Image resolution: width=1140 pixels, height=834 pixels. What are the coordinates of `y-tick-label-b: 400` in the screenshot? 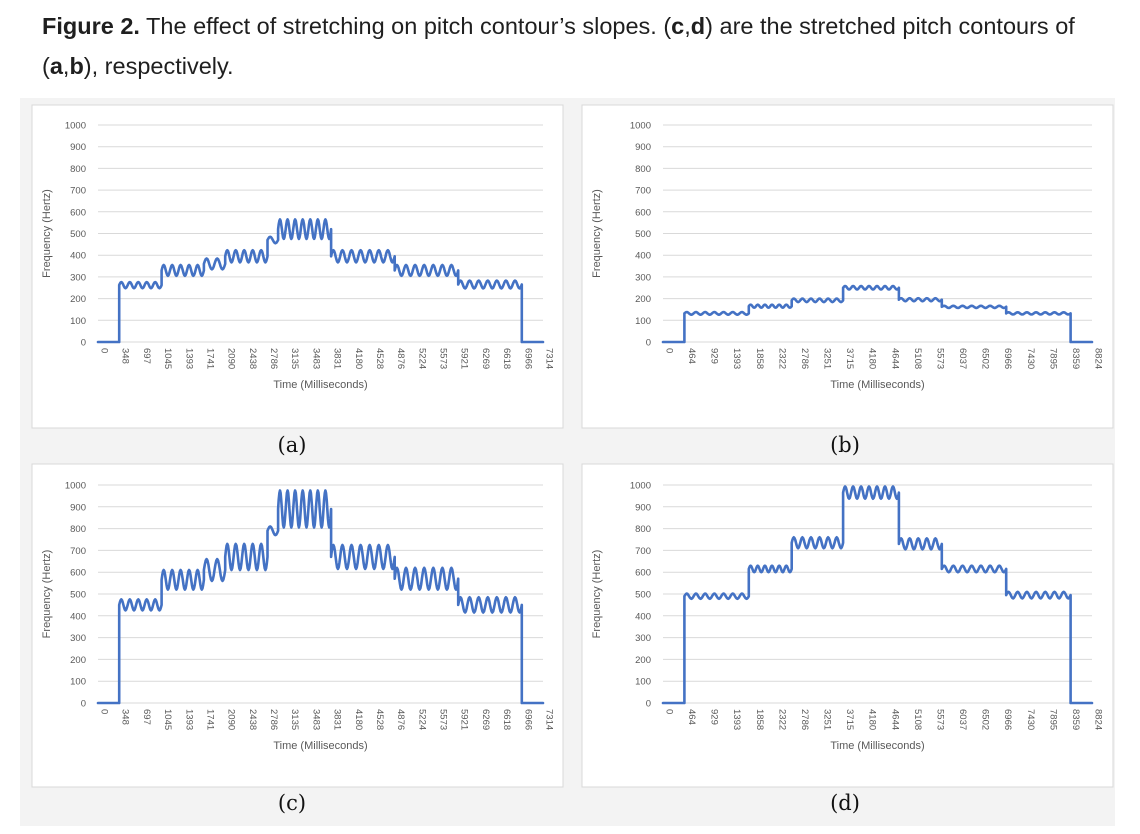 It's located at (643, 256).